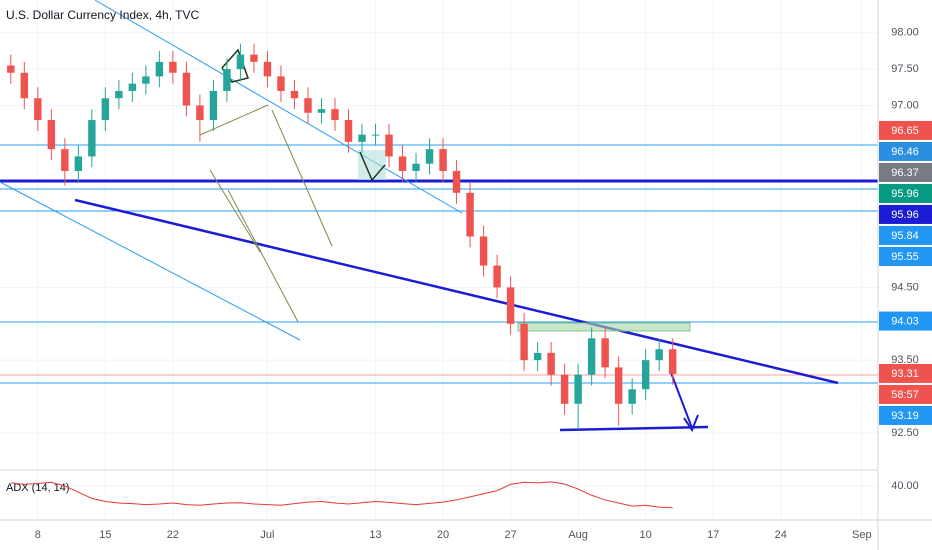 This screenshot has height=550, width=932. What do you see at coordinates (905, 287) in the screenshot?
I see `y-tick-label: 94.50` at bounding box center [905, 287].